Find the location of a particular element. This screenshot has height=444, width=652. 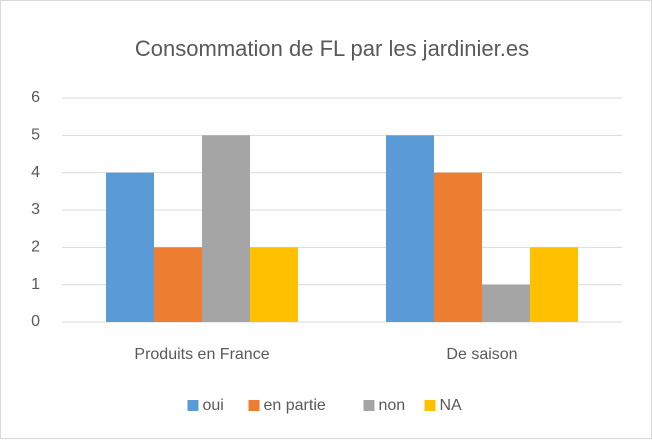

legend-label: non is located at coordinates (392, 405).